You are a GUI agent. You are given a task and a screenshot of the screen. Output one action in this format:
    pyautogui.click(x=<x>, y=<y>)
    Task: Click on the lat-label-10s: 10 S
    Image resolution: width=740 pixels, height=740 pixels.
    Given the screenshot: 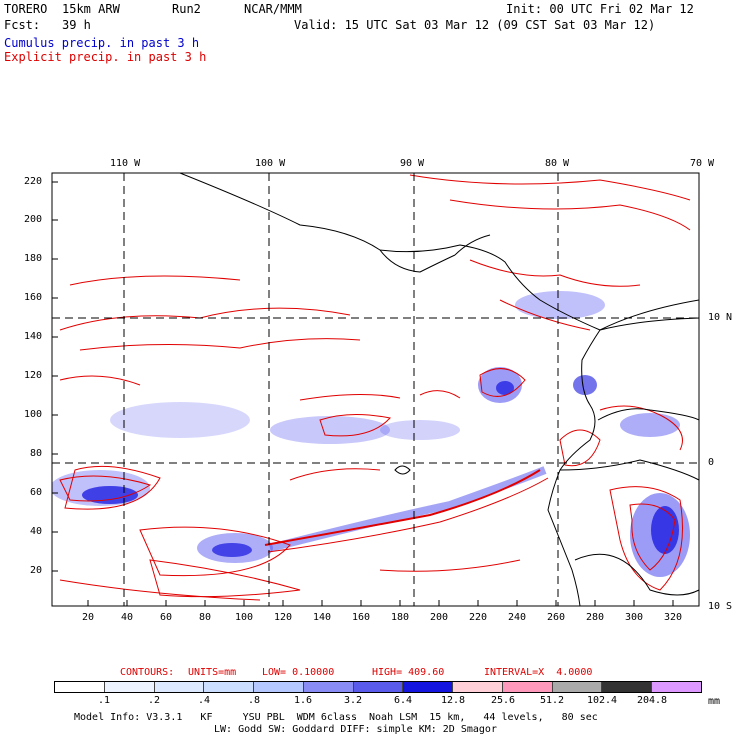 What is the action you would take?
    pyautogui.click(x=720, y=606)
    